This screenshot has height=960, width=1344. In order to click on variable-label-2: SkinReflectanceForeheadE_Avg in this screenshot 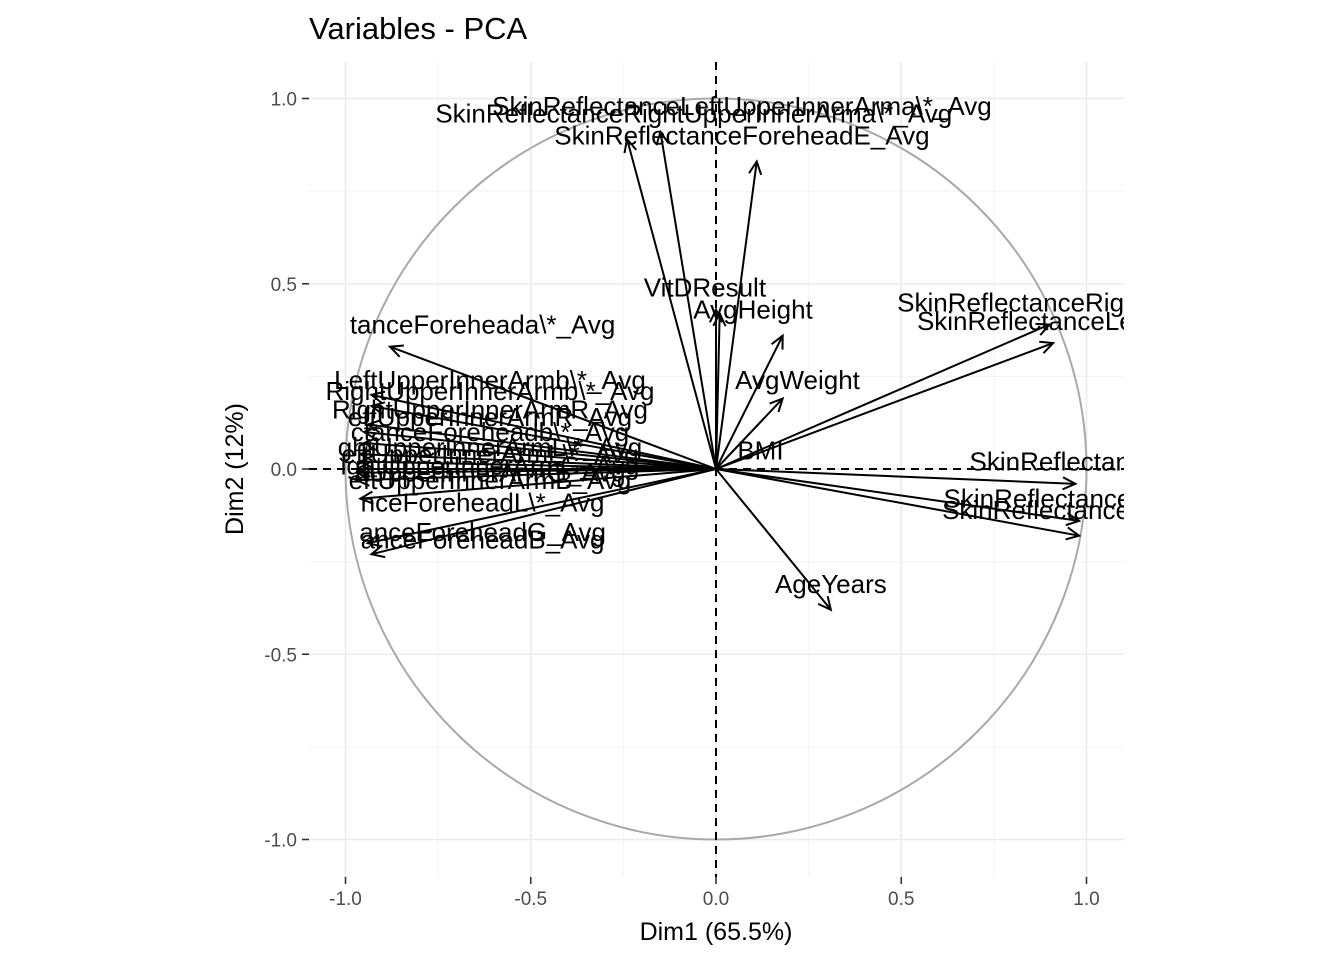, I will do `click(741, 136)`.